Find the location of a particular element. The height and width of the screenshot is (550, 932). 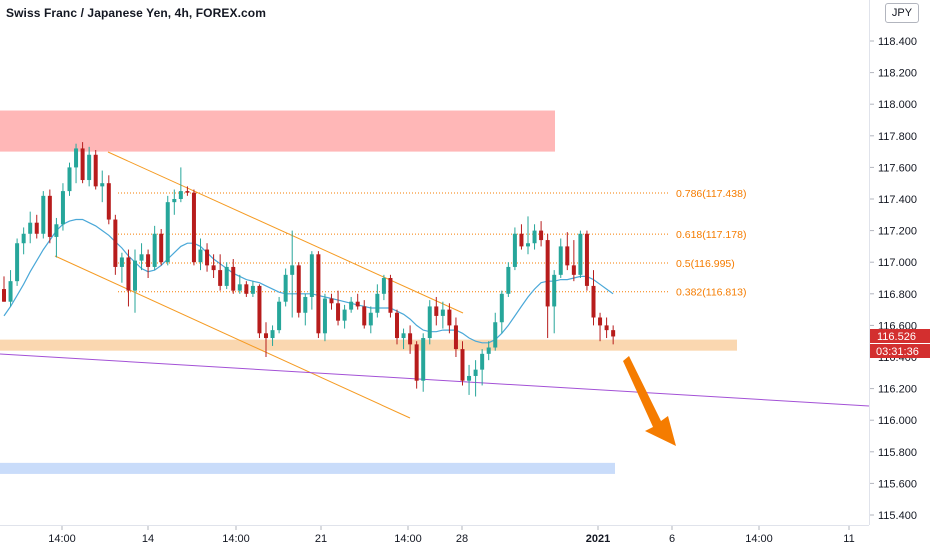

y-tick-label: 117.800 is located at coordinates (897, 137).